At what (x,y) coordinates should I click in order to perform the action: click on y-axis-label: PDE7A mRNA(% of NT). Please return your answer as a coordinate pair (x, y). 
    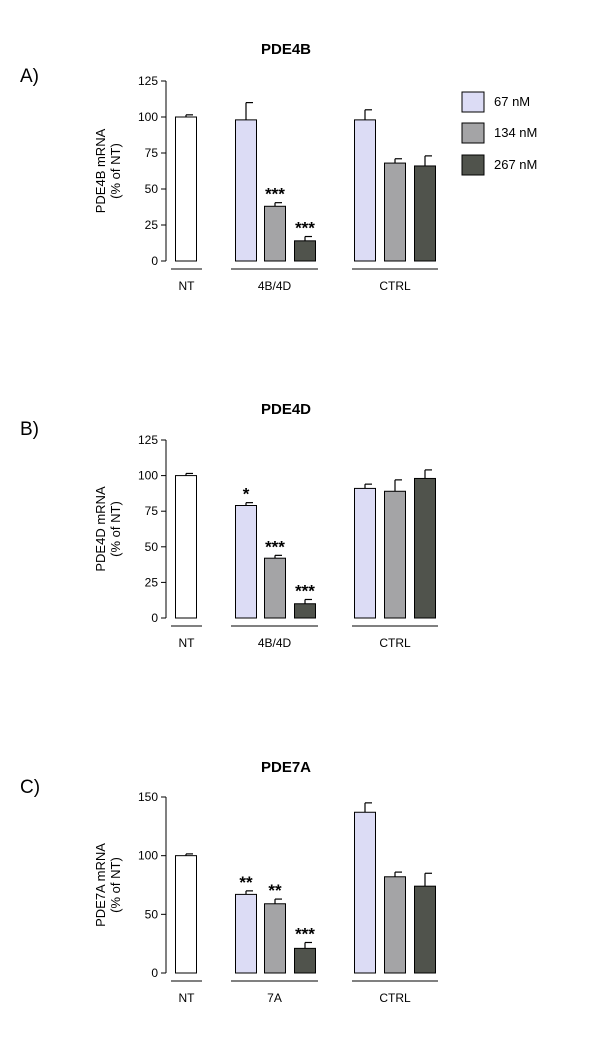
    Looking at the image, I should click on (108, 885).